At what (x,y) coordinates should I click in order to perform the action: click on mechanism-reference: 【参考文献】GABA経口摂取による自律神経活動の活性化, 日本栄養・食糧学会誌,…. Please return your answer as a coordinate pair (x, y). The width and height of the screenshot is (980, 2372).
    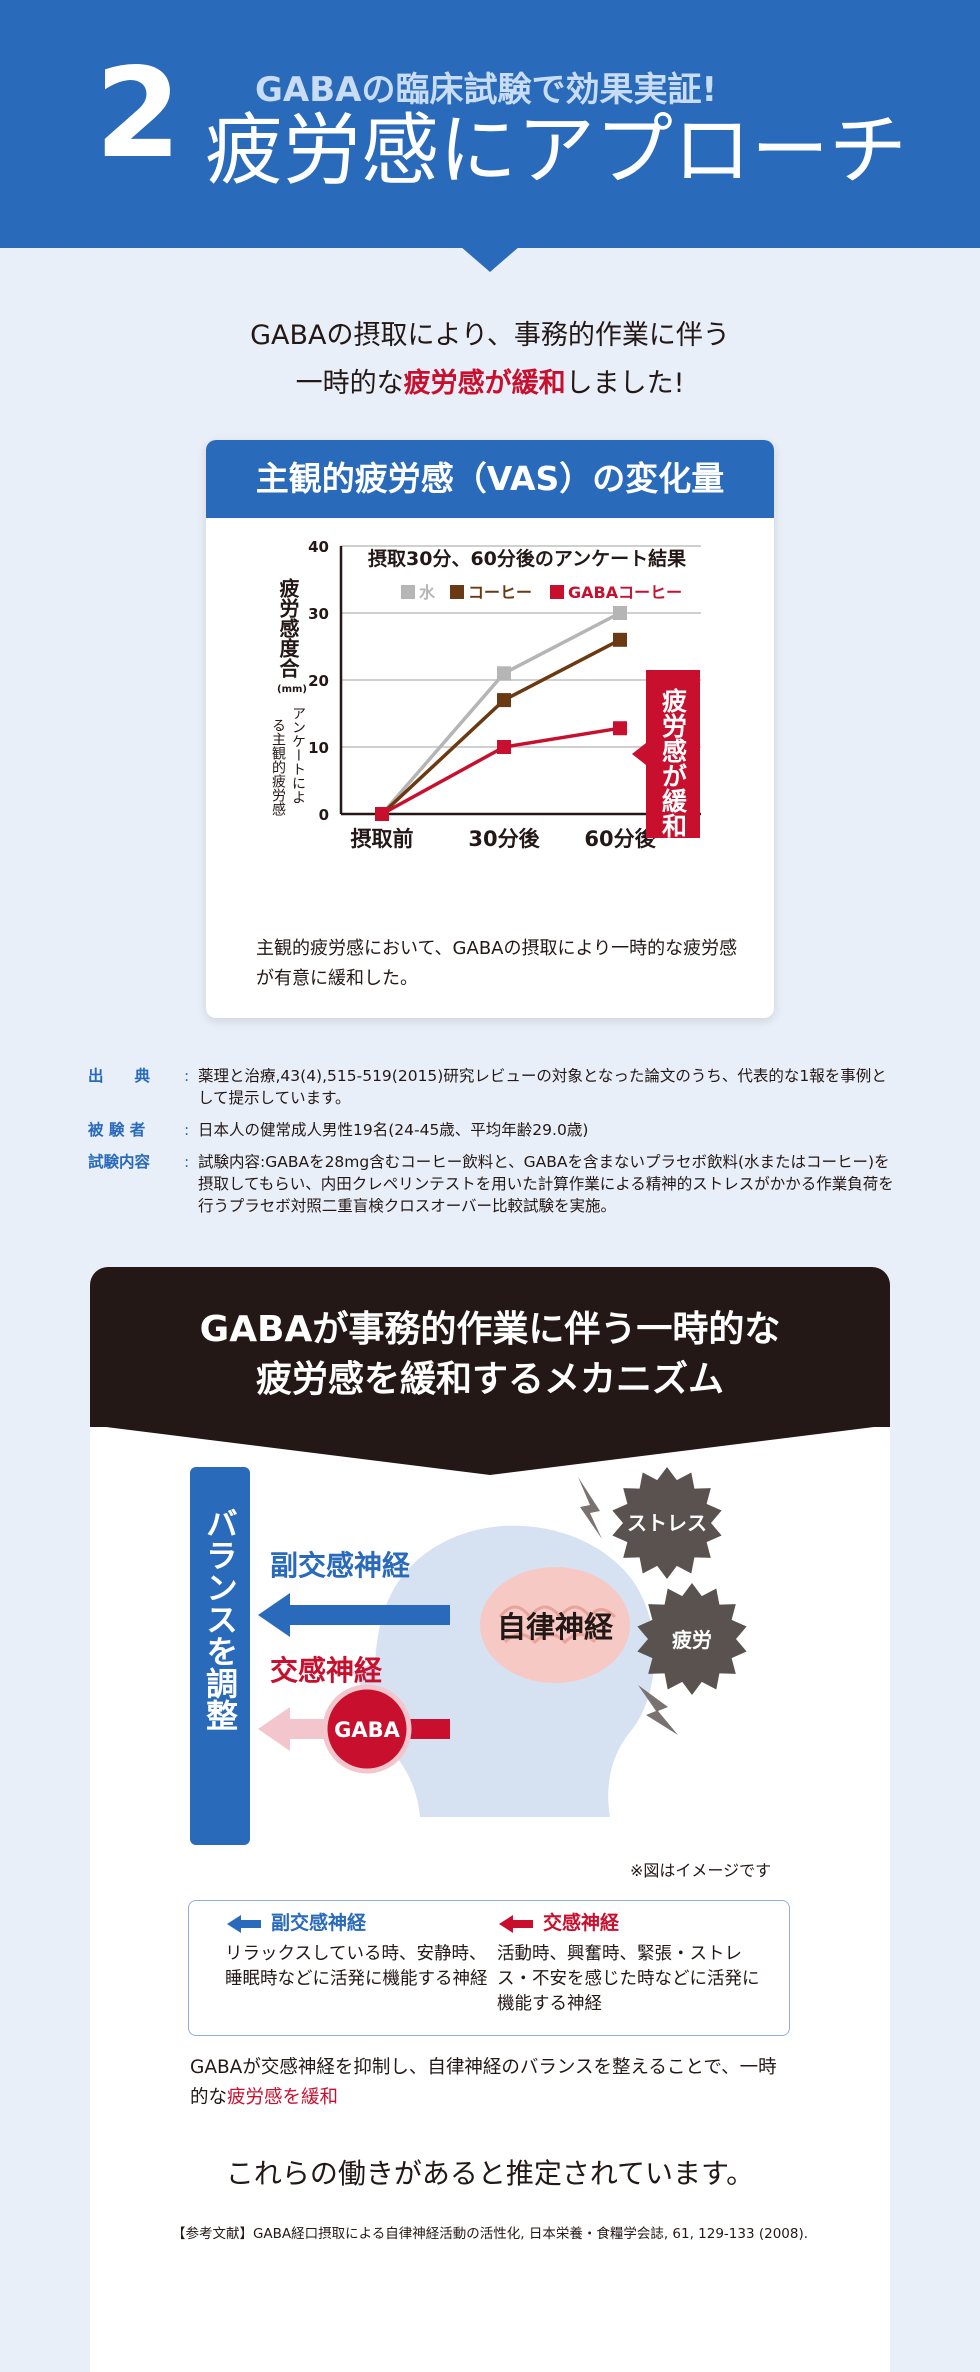
    Looking at the image, I should click on (490, 2234).